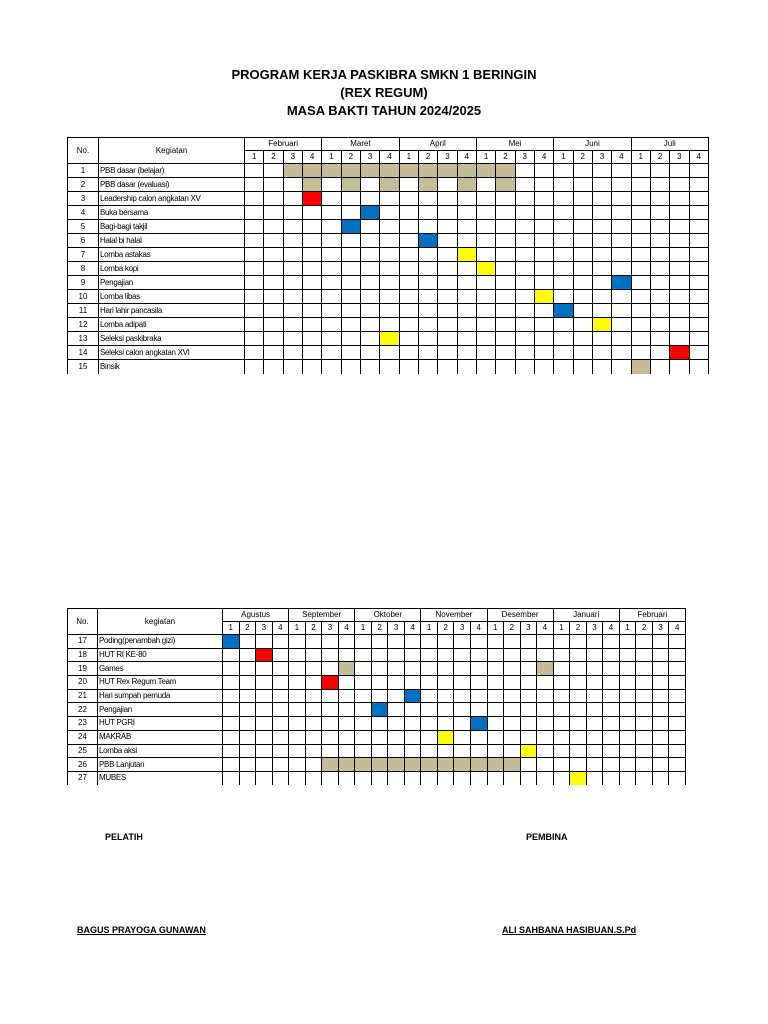  What do you see at coordinates (388, 338) in the screenshot?
I see `table-row: 13 Seleksi paskibraka` at bounding box center [388, 338].